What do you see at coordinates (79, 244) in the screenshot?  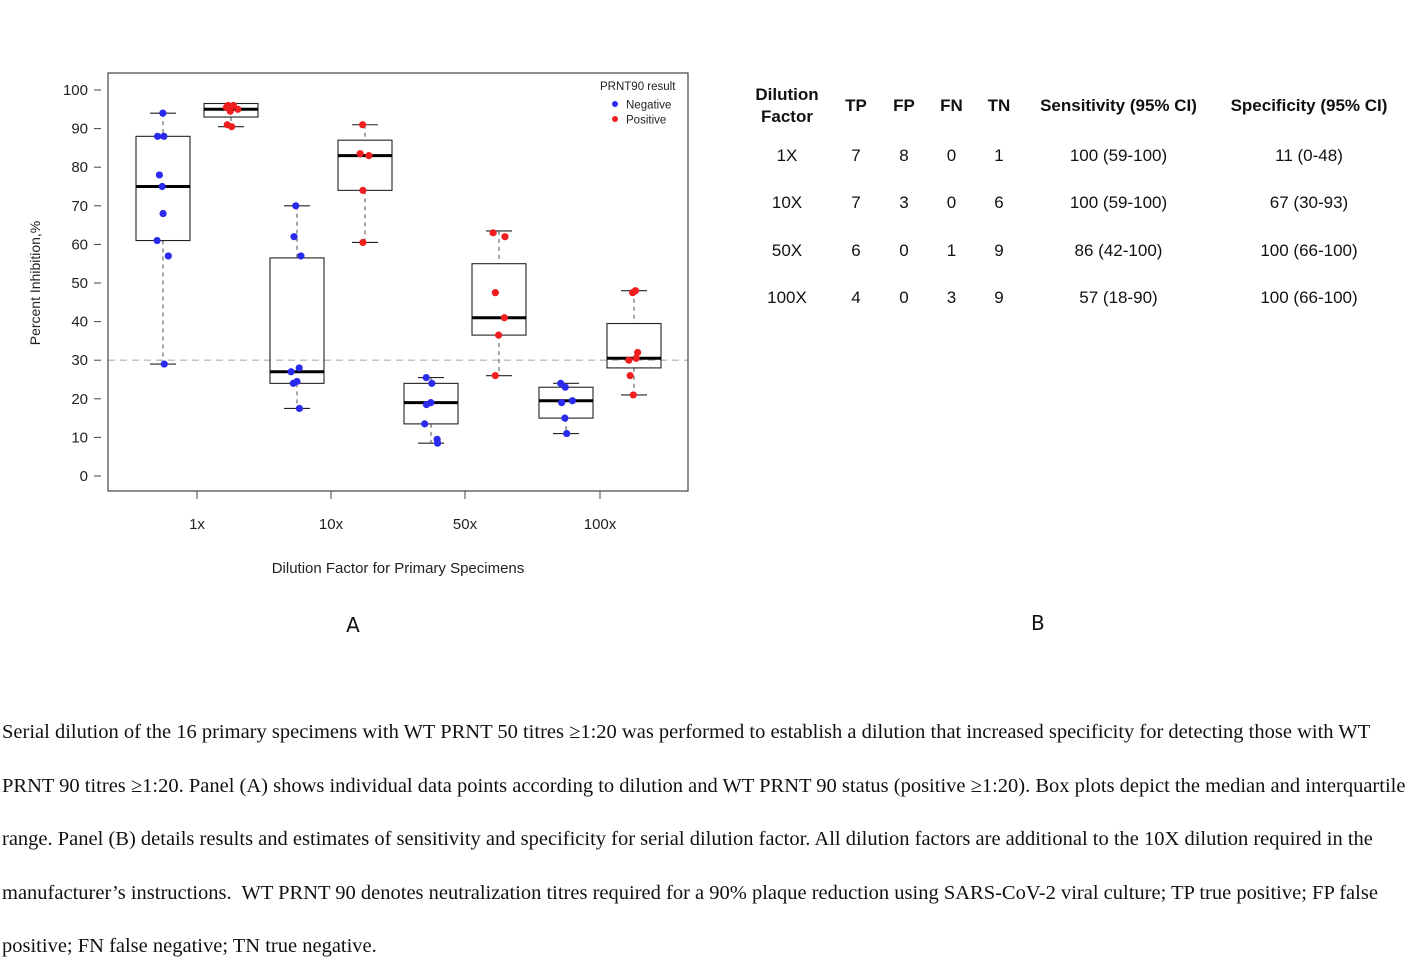 I see `y-tick-label: 60` at bounding box center [79, 244].